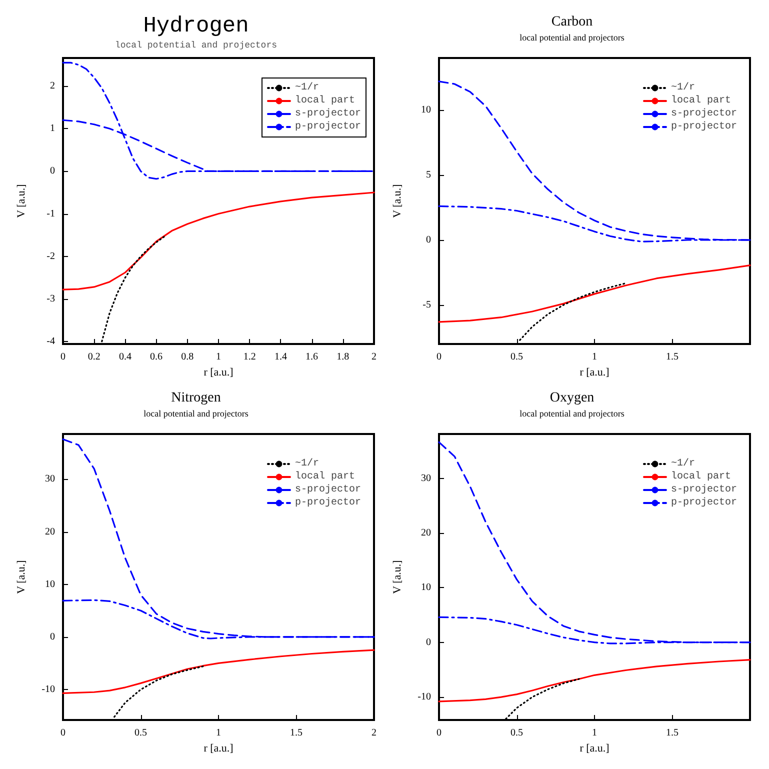  I want to click on x-tick-label: 1.2, so click(249, 357).